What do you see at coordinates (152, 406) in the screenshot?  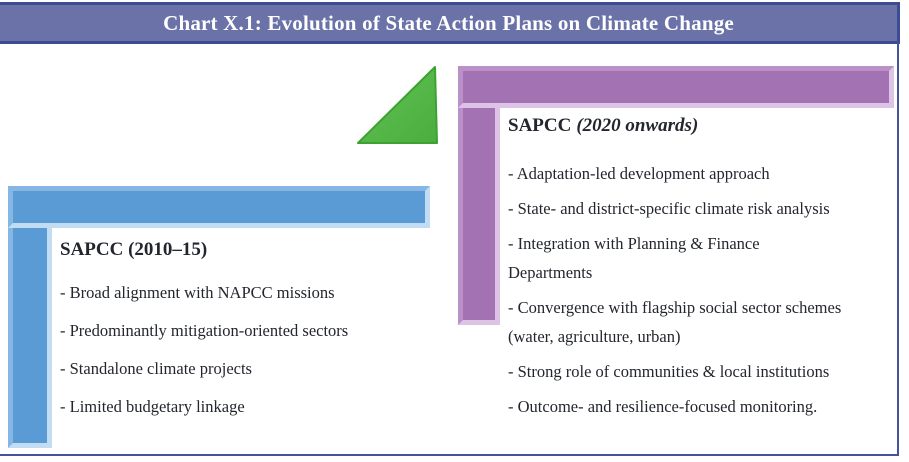 I see `bullet-line: - Limited budgetary linkage` at bounding box center [152, 406].